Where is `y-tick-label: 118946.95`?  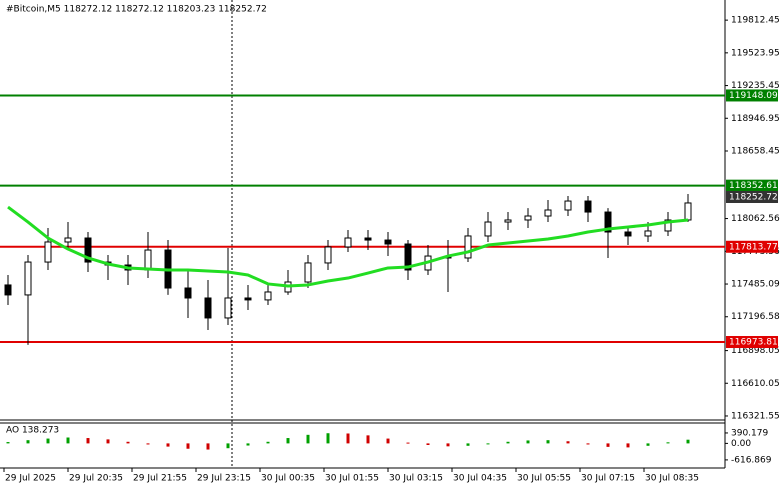 y-tick-label: 118946.95 is located at coordinates (755, 119).